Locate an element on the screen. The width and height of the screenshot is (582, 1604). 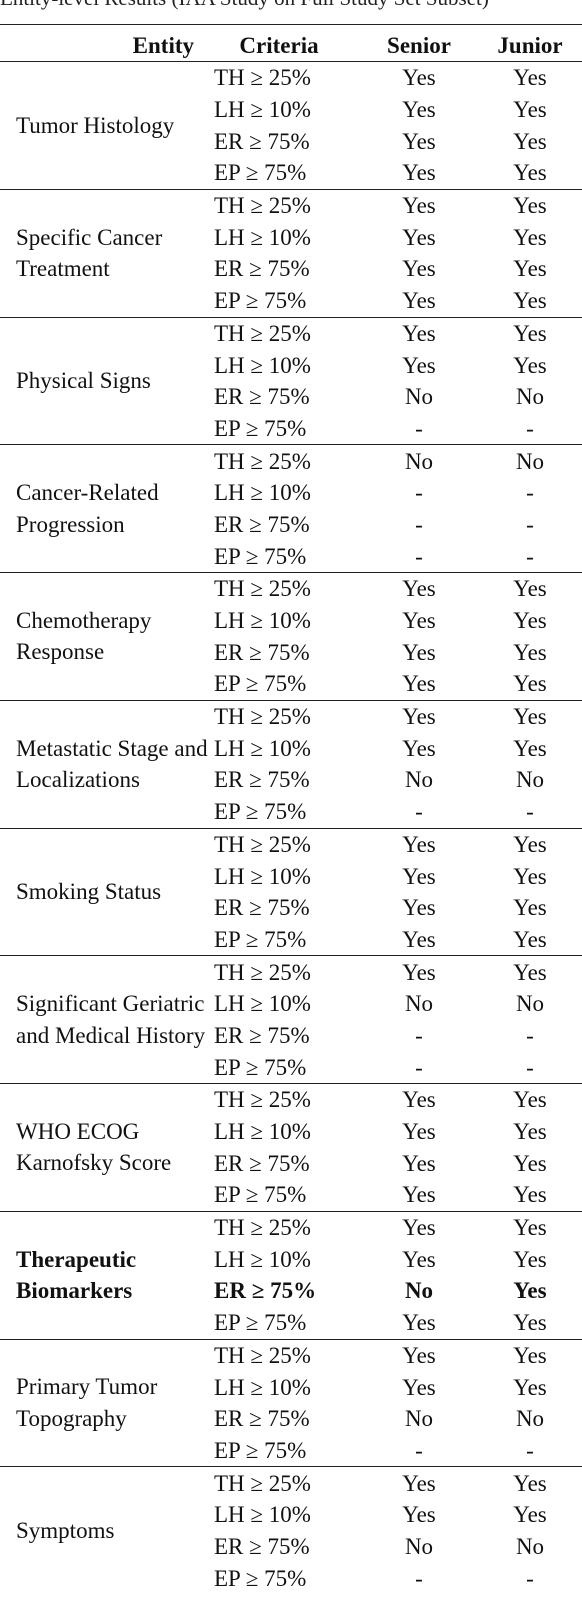
table-row: LH ≥ 10% - - is located at coordinates (291, 493).